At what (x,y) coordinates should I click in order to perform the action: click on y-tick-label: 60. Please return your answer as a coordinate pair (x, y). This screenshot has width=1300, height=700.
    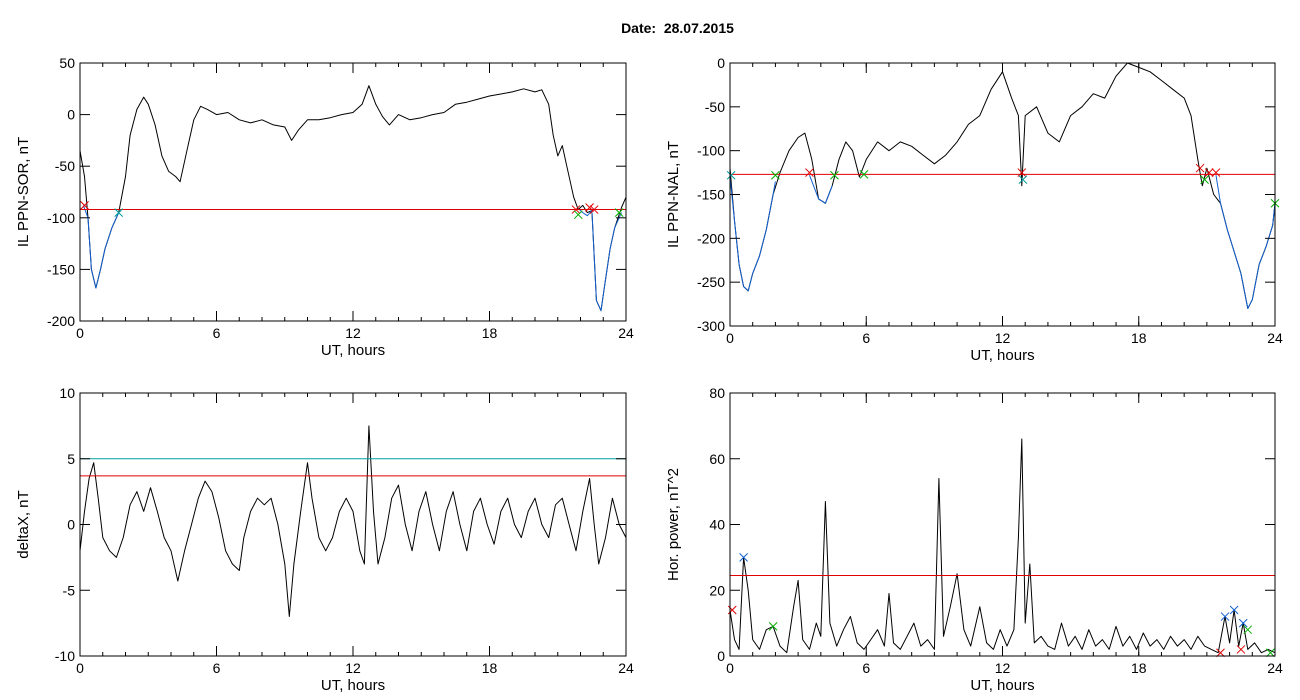
    Looking at the image, I should click on (717, 459).